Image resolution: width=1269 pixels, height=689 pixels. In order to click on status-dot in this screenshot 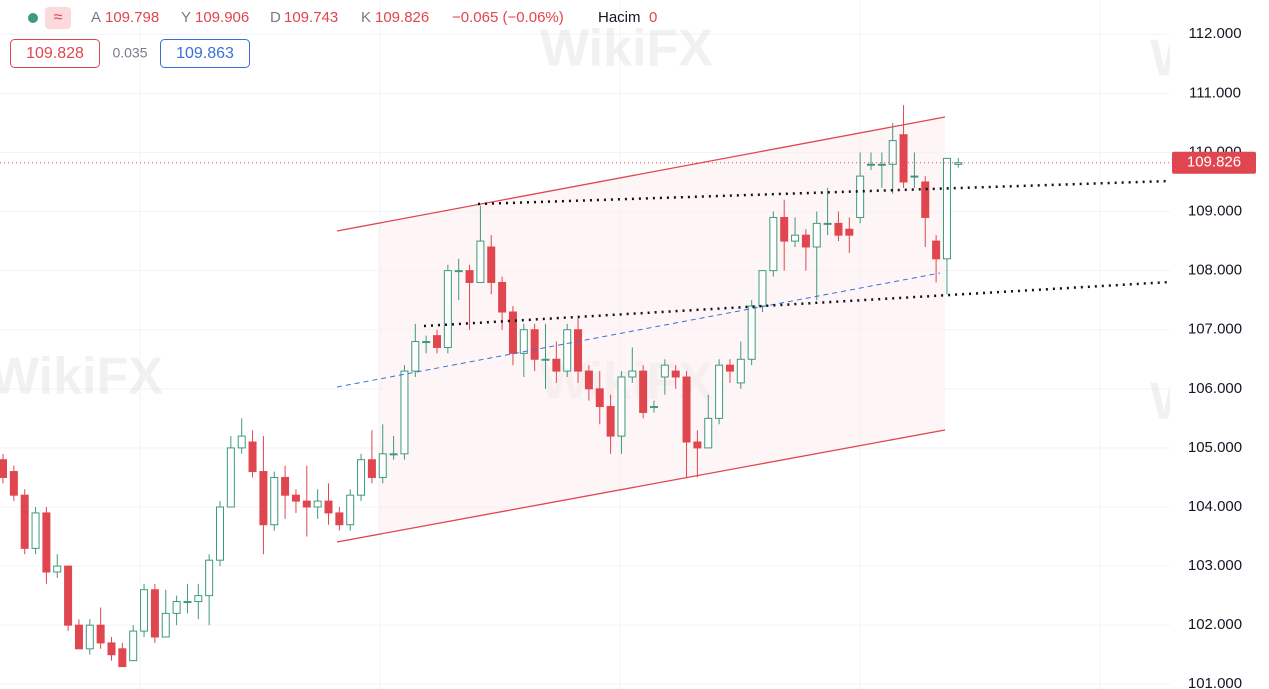, I will do `click(33, 18)`.